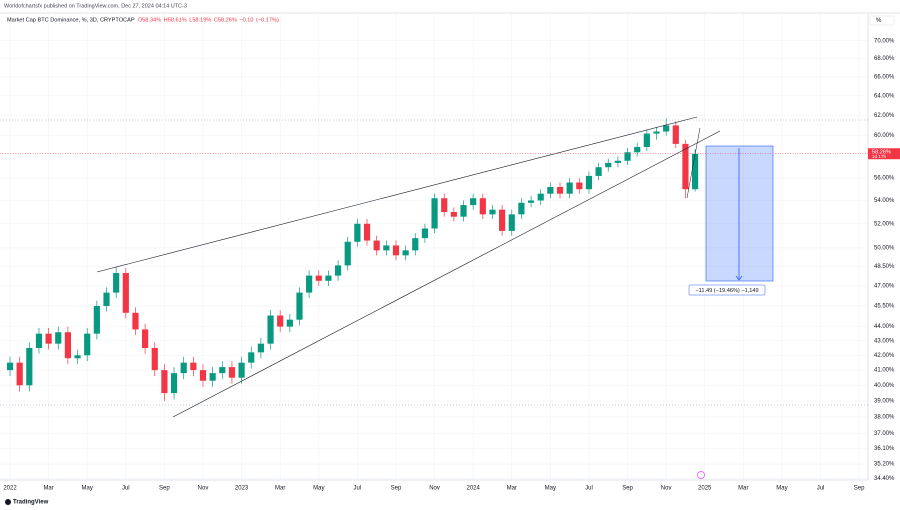  What do you see at coordinates (242, 489) in the screenshot?
I see `x-tick-label: 2023` at bounding box center [242, 489].